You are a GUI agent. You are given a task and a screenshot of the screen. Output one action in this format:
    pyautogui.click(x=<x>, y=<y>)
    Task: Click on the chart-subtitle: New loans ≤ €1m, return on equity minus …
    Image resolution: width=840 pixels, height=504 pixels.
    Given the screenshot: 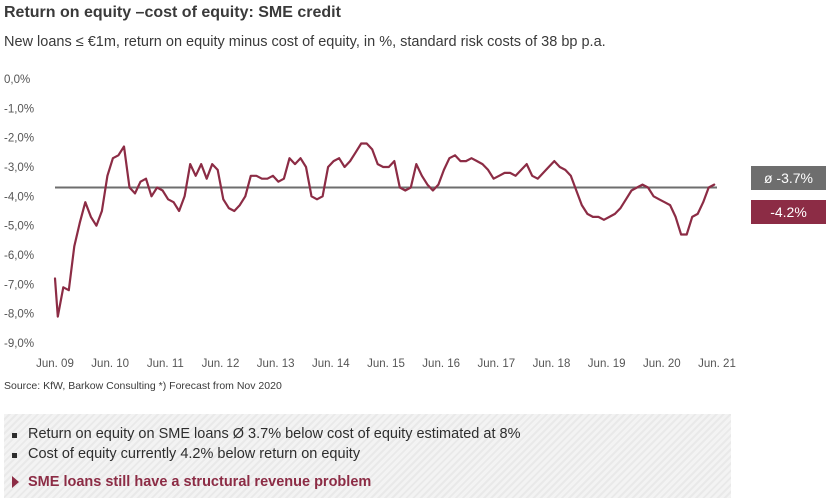 What is the action you would take?
    pyautogui.click(x=305, y=42)
    